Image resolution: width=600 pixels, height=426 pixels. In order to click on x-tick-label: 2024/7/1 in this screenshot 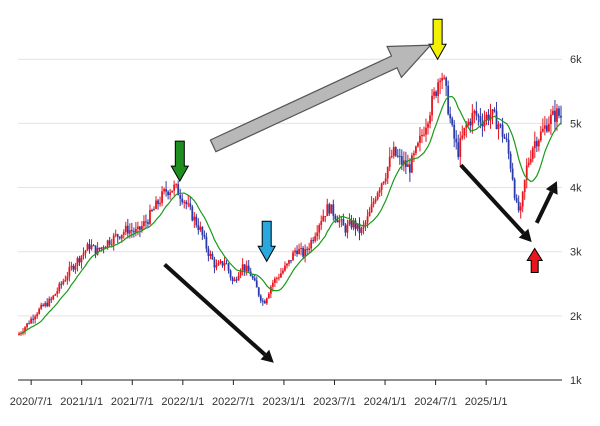, I will do `click(435, 402)`.